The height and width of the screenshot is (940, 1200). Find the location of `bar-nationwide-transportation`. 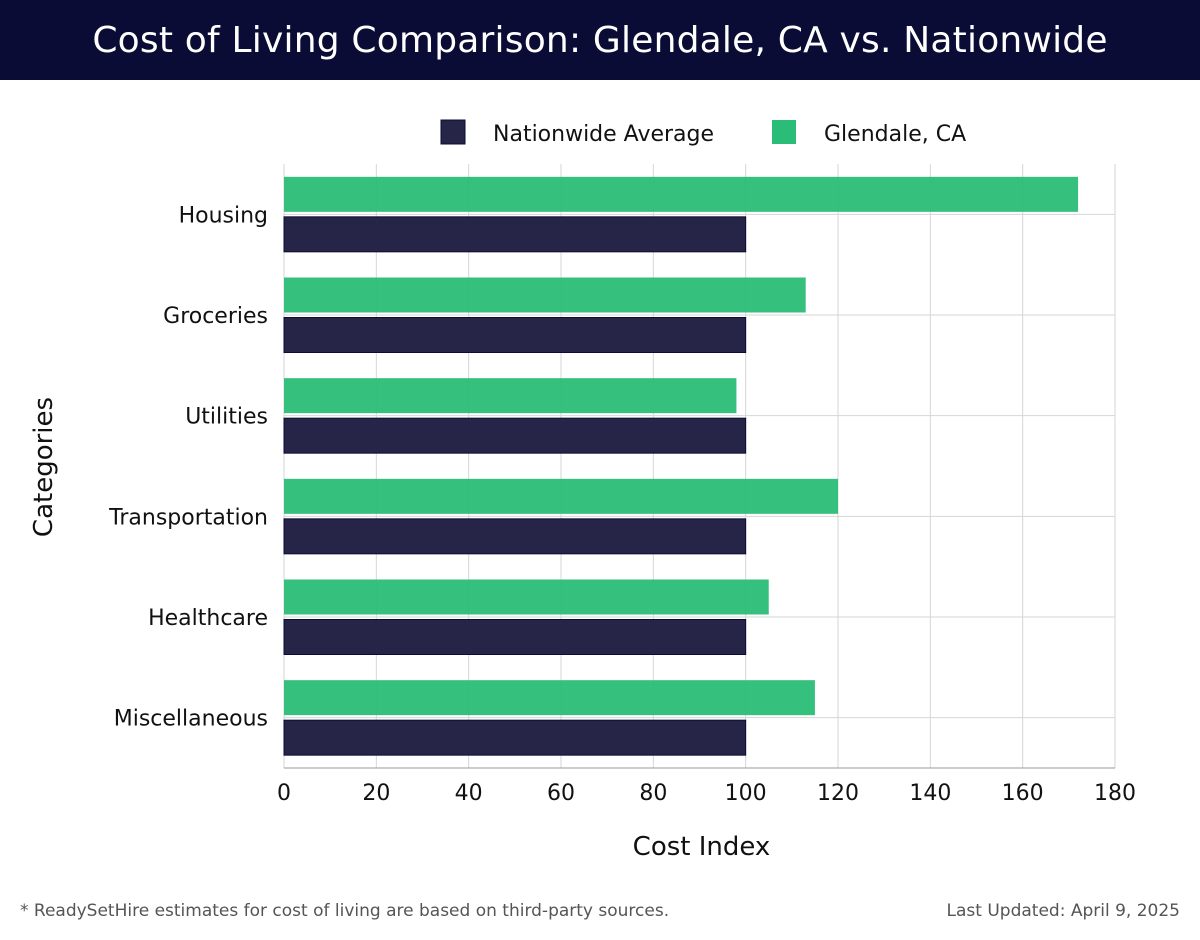

bar-nationwide-transportation is located at coordinates (515, 536).